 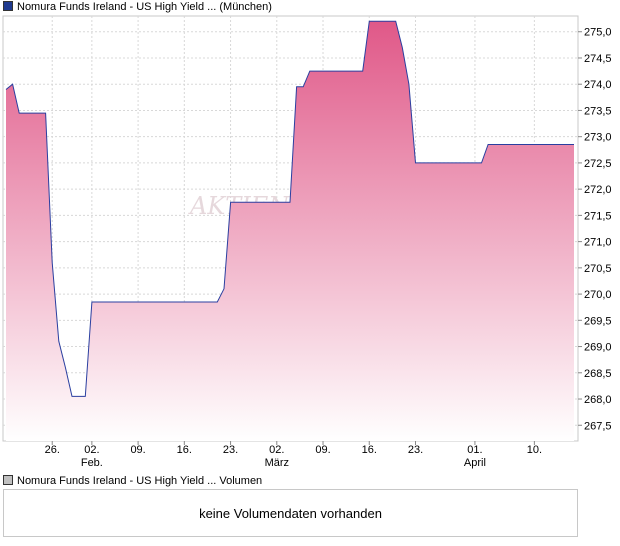 What do you see at coordinates (8, 6) in the screenshot?
I see `main-series-swatch` at bounding box center [8, 6].